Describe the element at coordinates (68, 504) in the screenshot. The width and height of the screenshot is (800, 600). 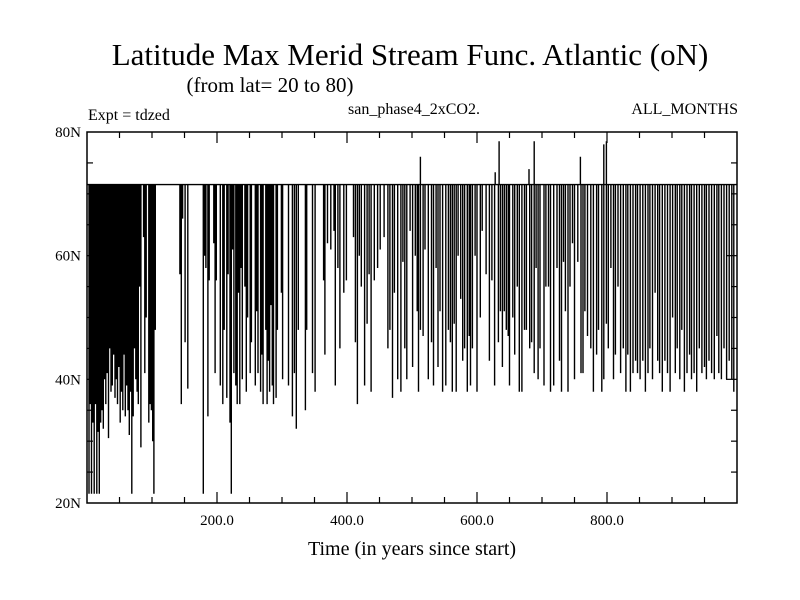
I see `y-tick-label: 20N` at that location.